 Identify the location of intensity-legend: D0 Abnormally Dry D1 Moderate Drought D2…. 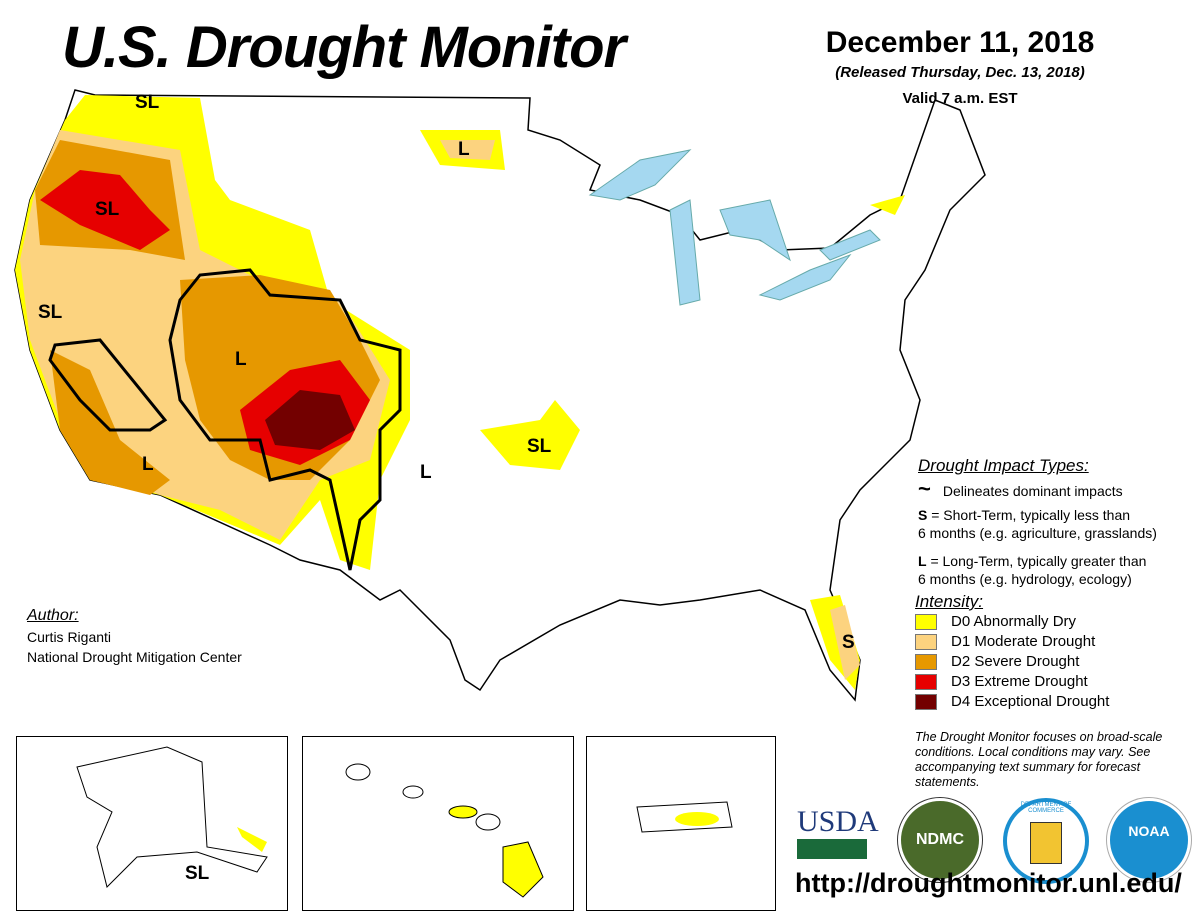
(1012, 663).